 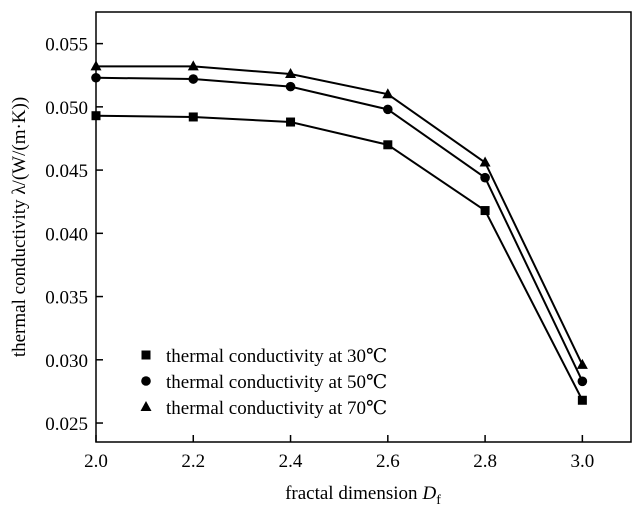 I want to click on x-axis-symbol: D, so click(x=429, y=493).